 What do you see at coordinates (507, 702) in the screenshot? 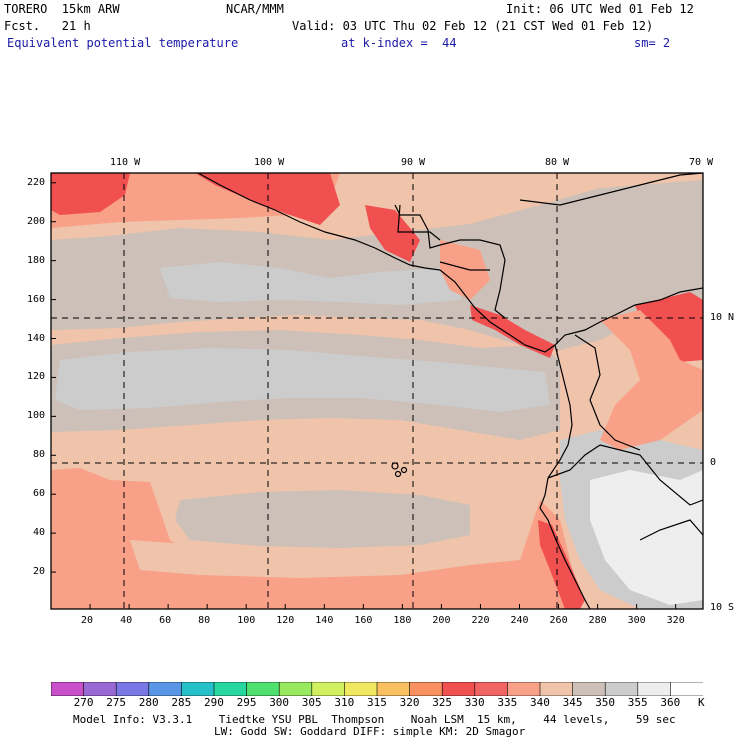
I see `colorbar-label: 335` at bounding box center [507, 702].